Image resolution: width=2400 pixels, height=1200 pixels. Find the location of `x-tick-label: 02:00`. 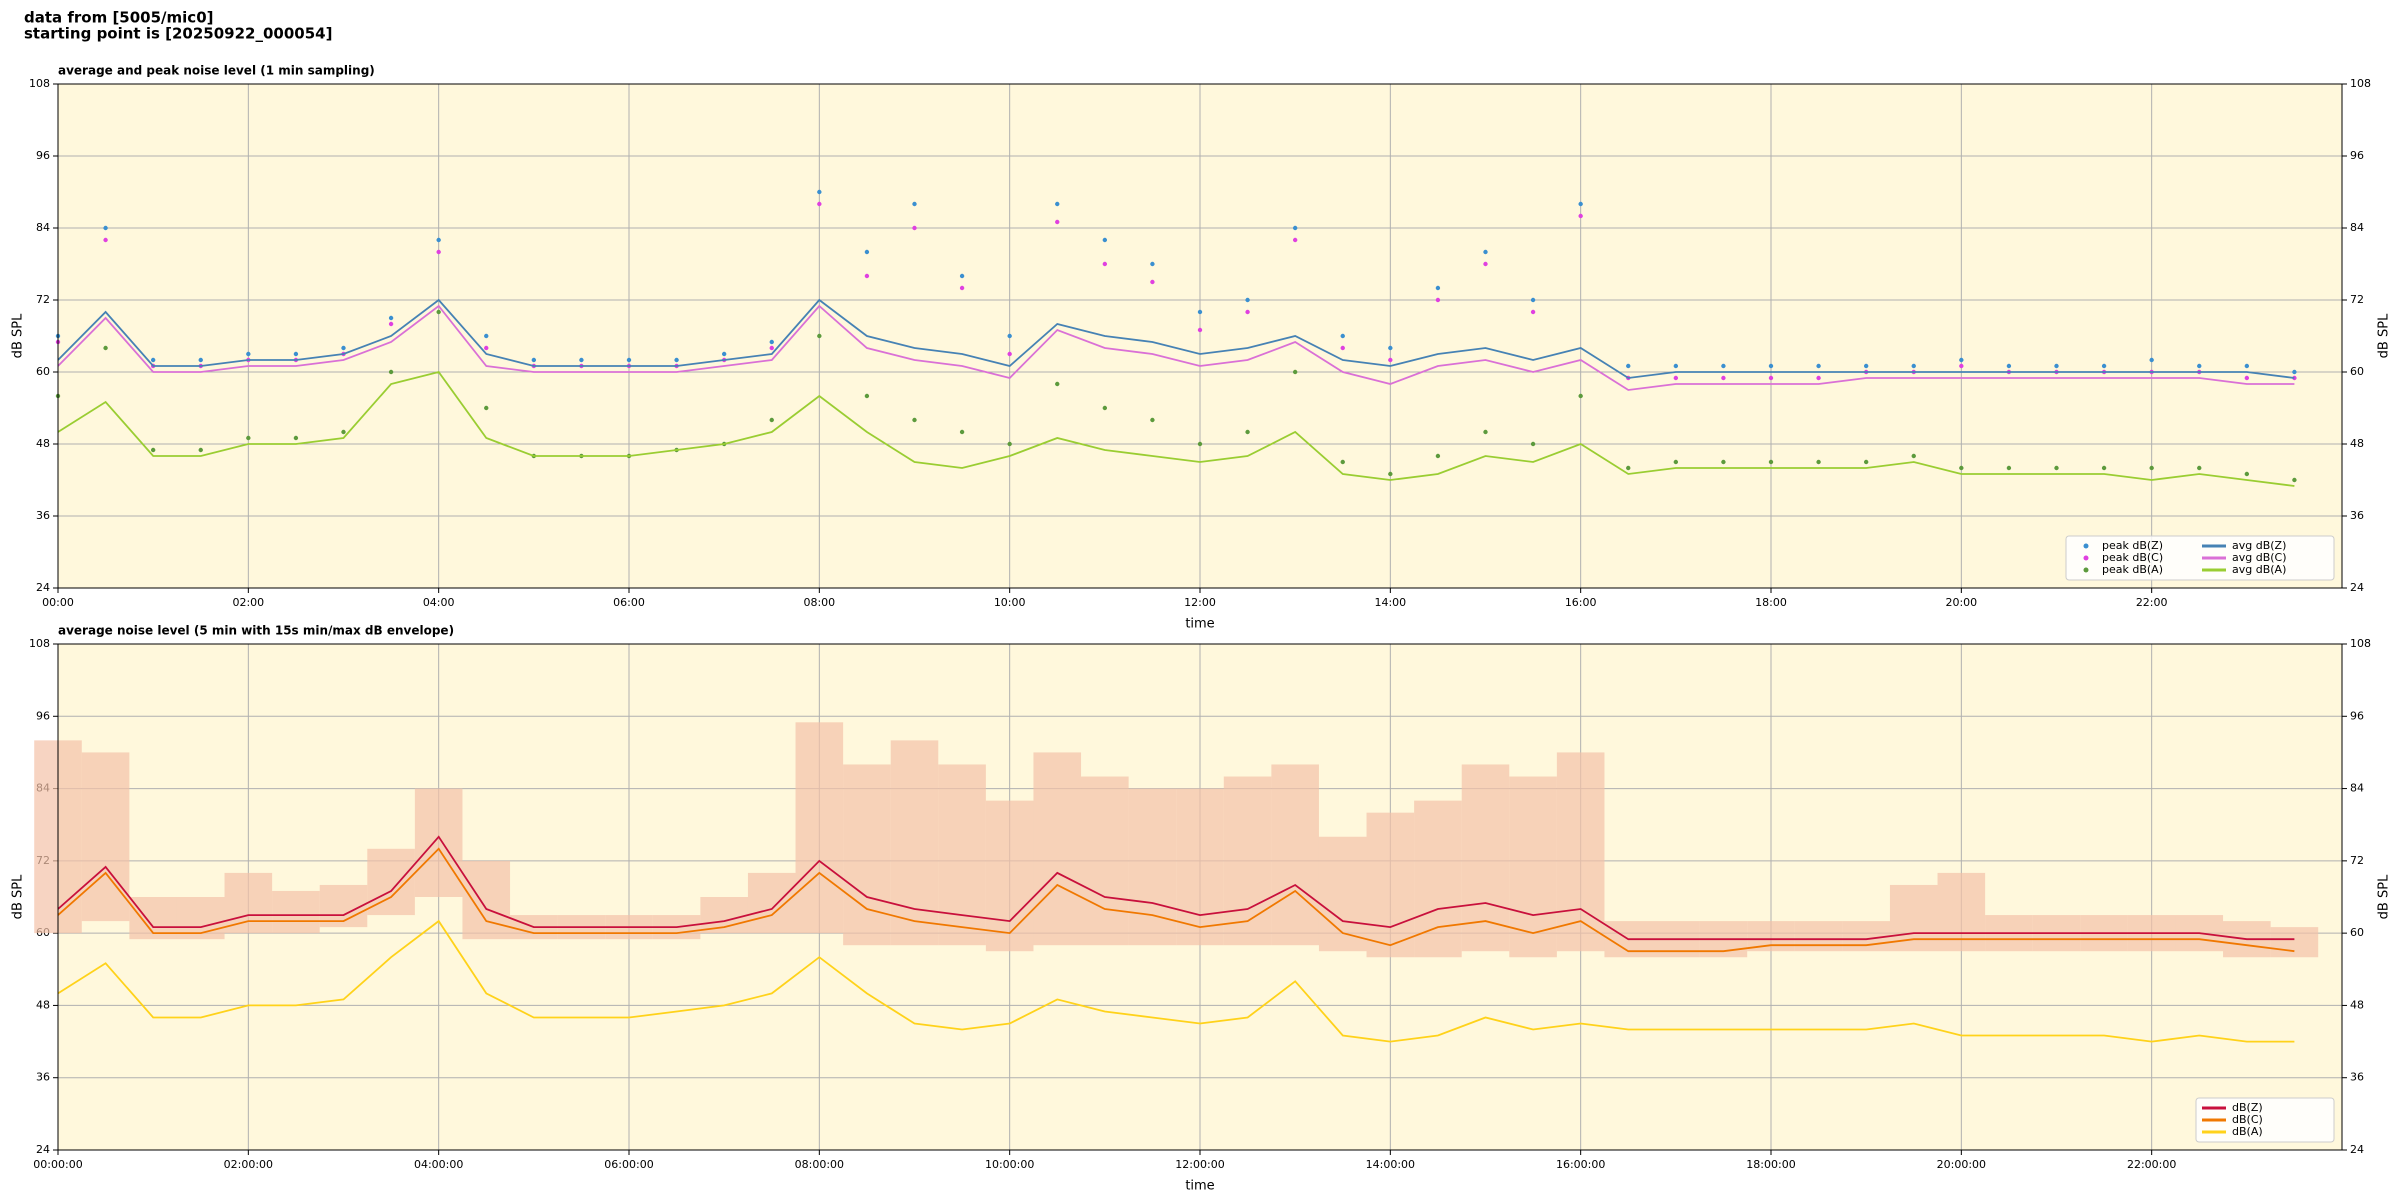

x-tick-label: 02:00 is located at coordinates (248, 602).